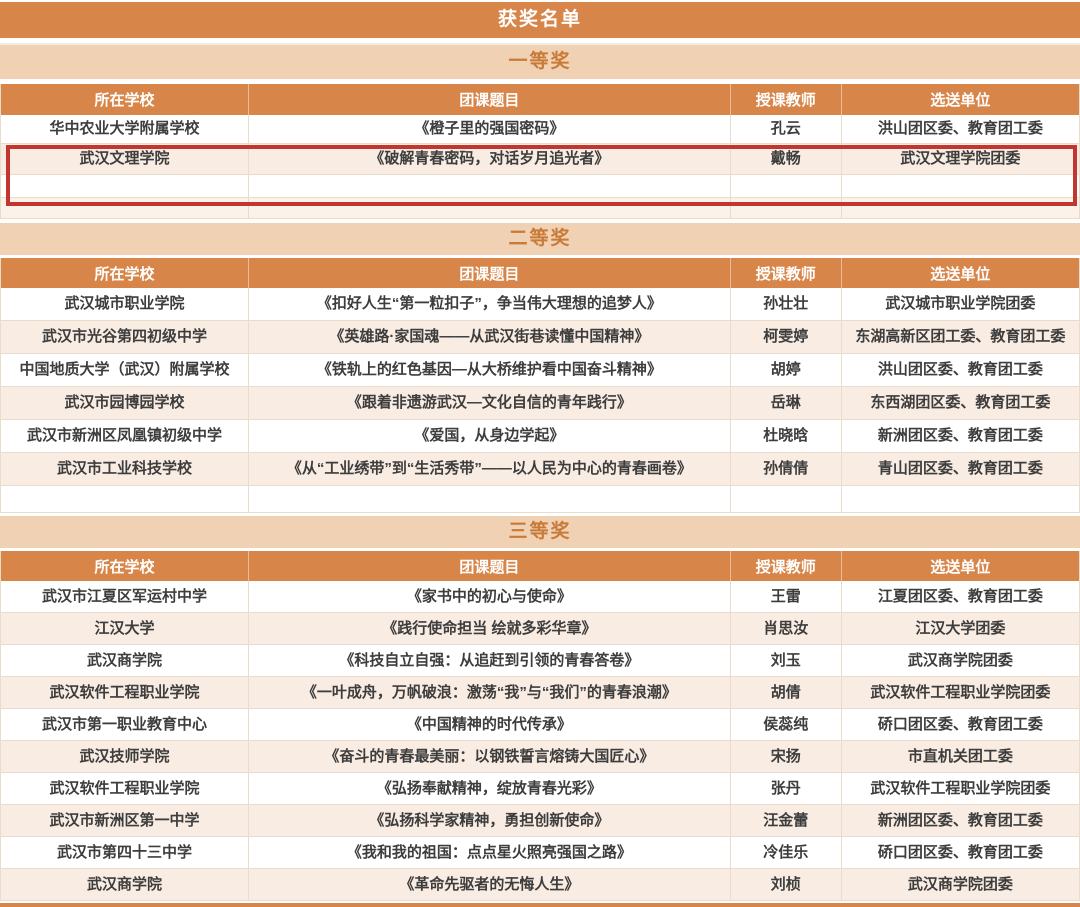  What do you see at coordinates (786, 370) in the screenshot?
I see `cell-teacher: 胡婷` at bounding box center [786, 370].